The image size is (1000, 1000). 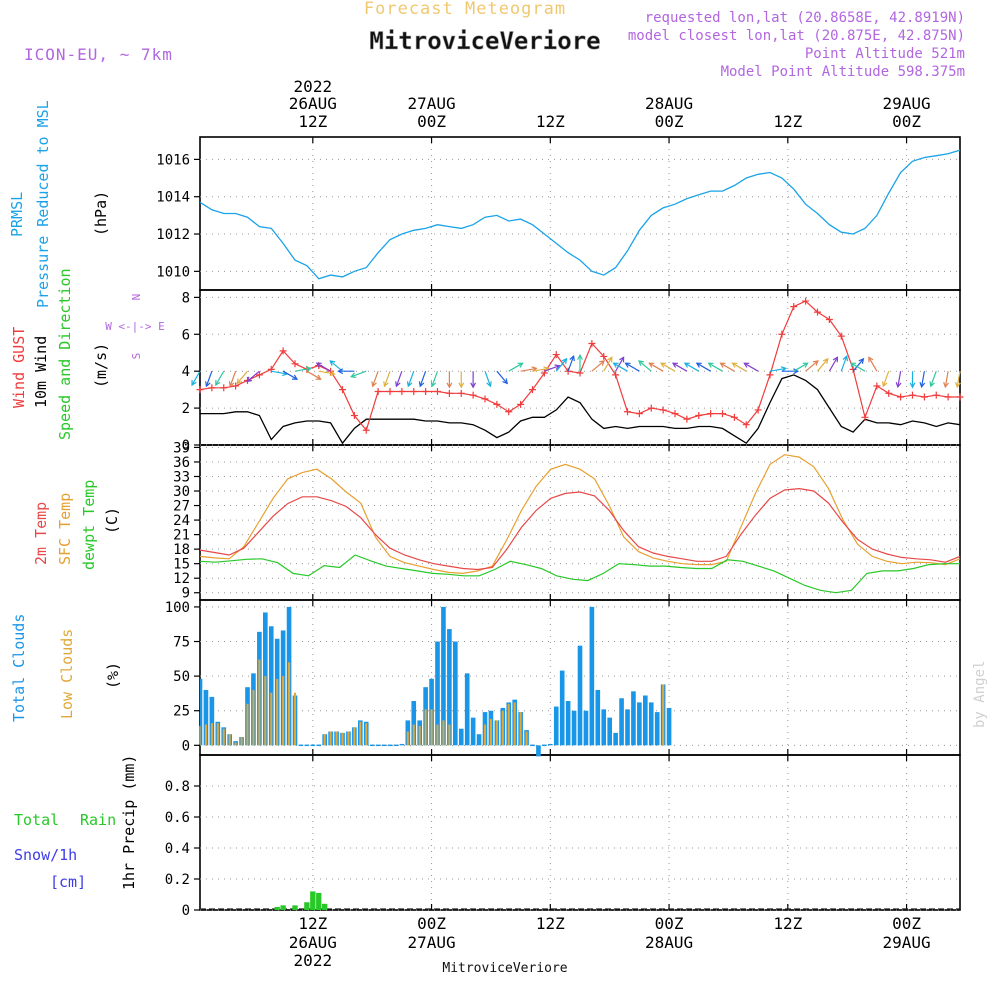 What do you see at coordinates (580, 214) in the screenshot?
I see `pressure-line` at bounding box center [580, 214].